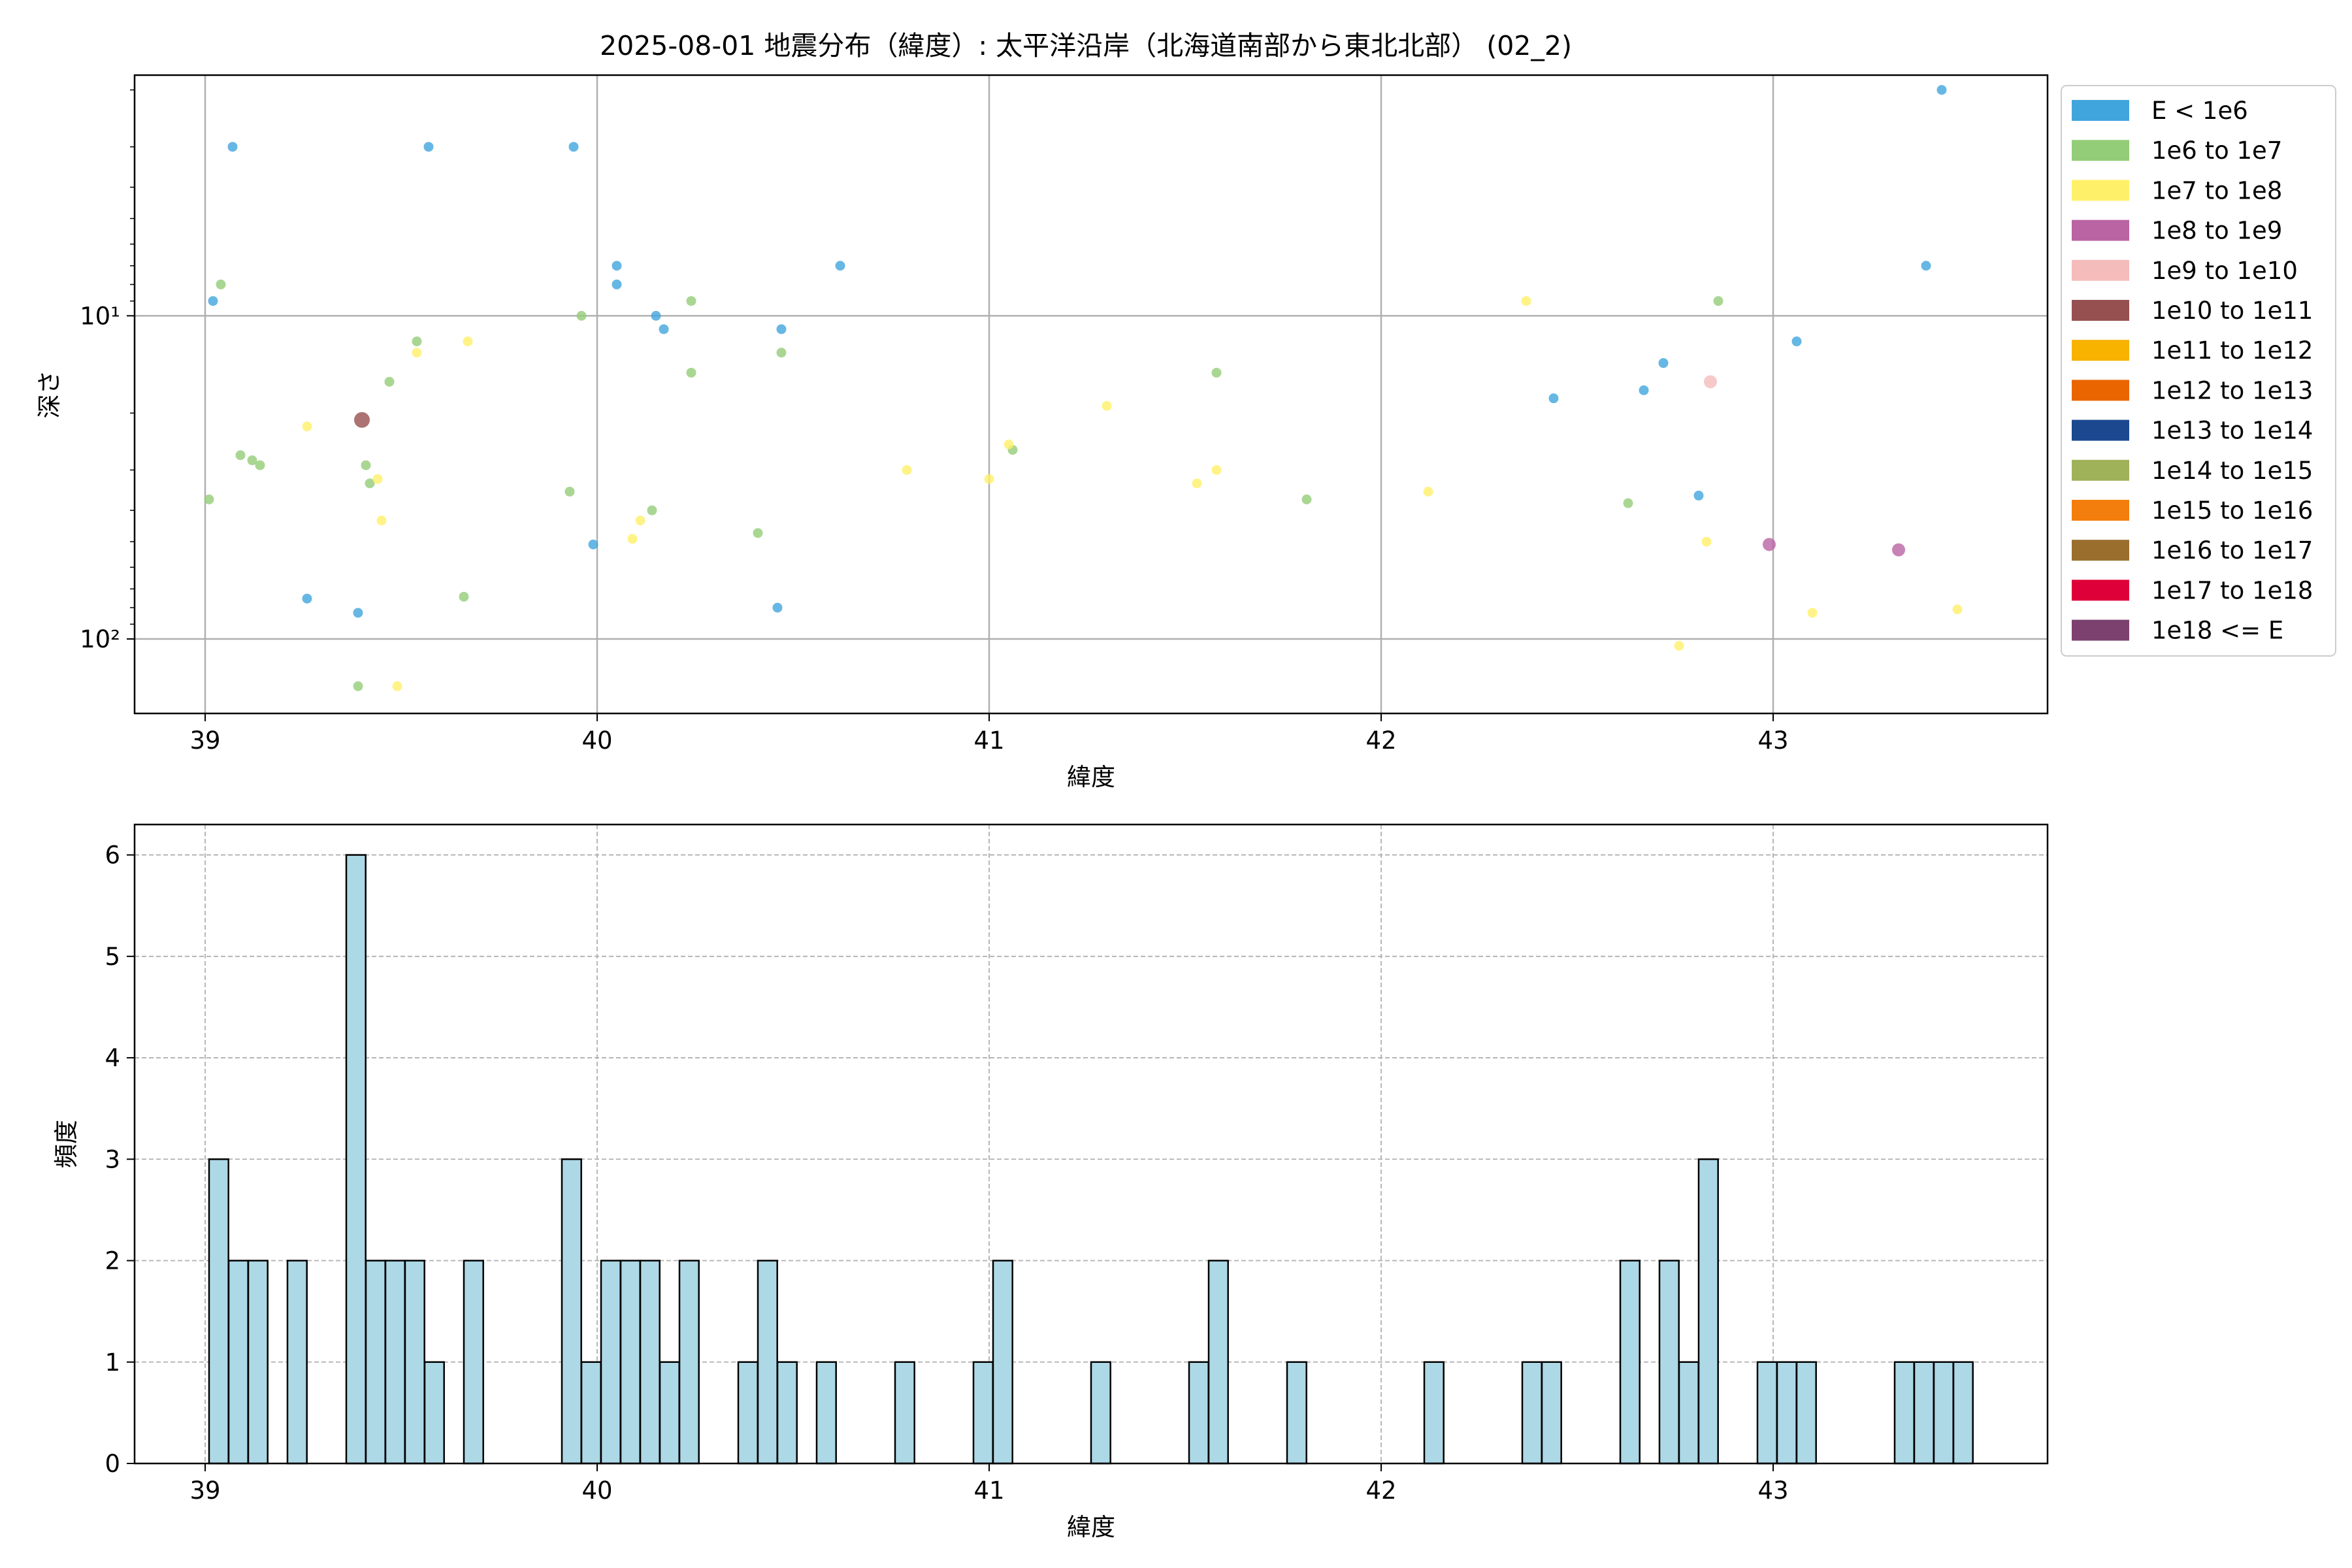 The height and width of the screenshot is (1568, 2352). I want to click on scatter-x-tick-label: 43, so click(1772, 741).